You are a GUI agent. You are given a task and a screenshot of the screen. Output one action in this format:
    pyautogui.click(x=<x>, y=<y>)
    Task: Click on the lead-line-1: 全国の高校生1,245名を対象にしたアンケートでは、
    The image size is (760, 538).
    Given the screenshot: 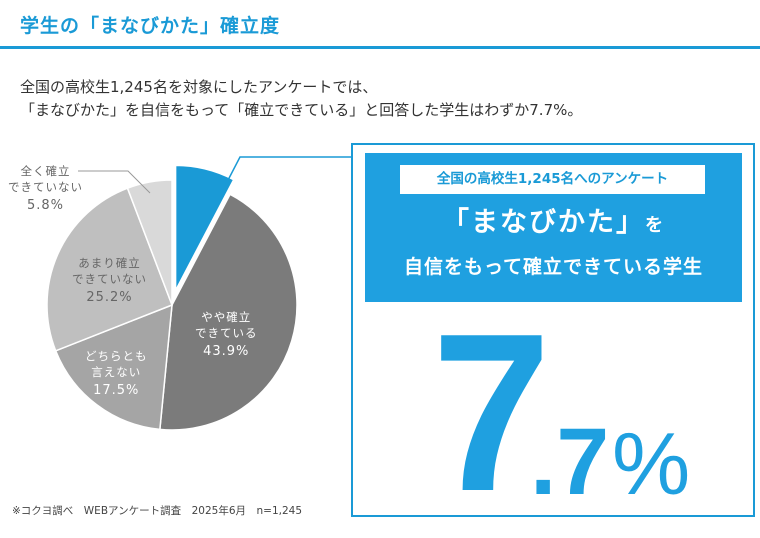 What is the action you would take?
    pyautogui.click(x=199, y=87)
    